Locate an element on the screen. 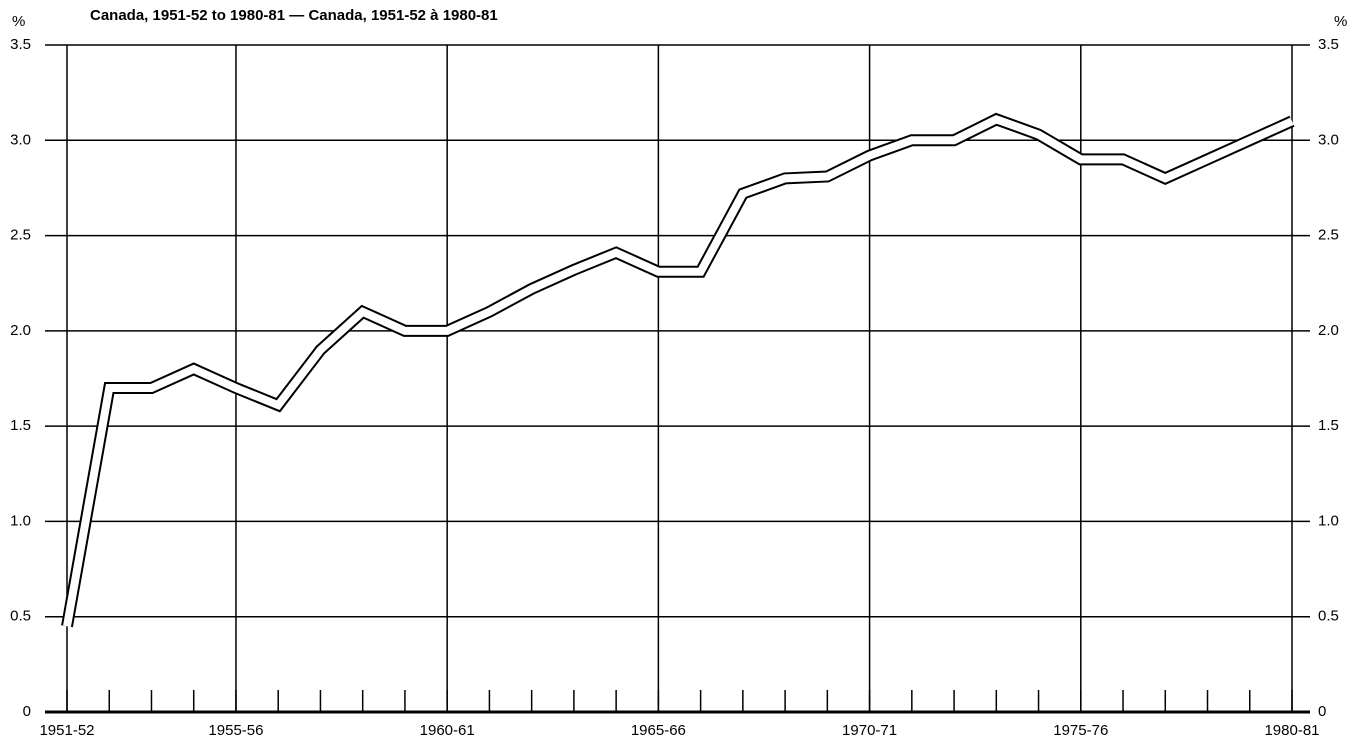 This screenshot has width=1372, height=743. y-tick-label: 3.0 is located at coordinates (20, 139).